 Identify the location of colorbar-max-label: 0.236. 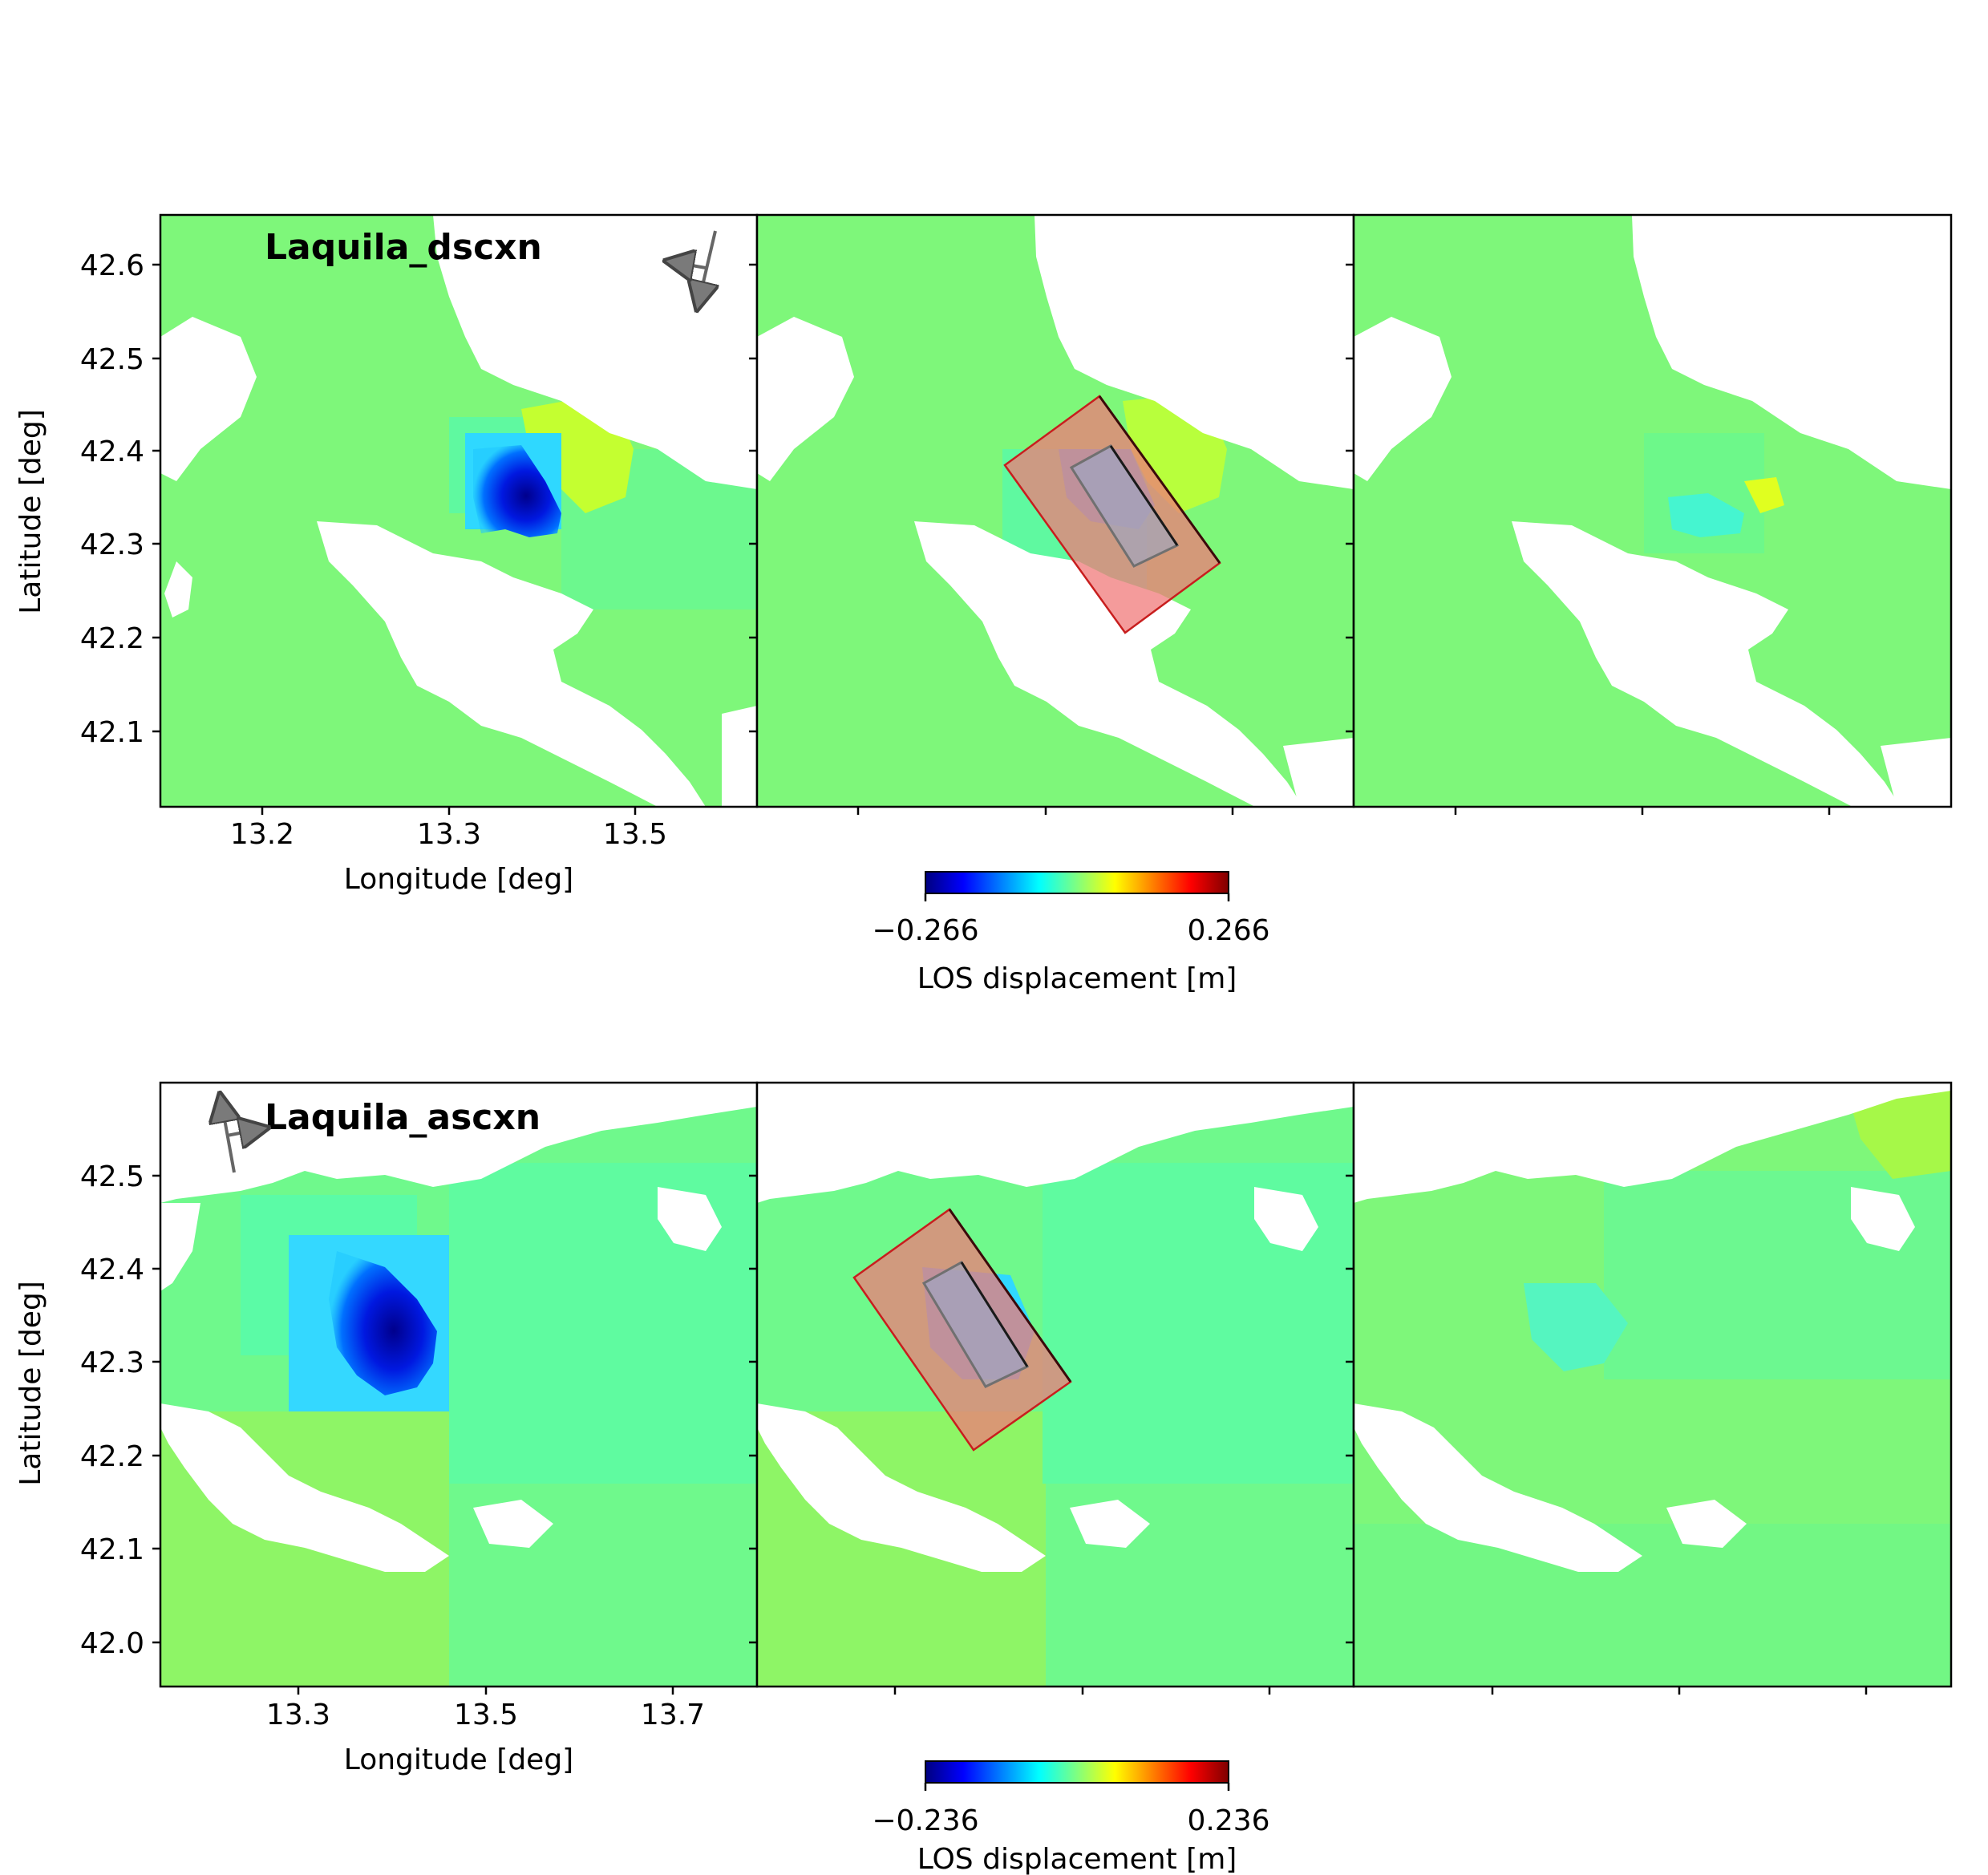
(1228, 1820).